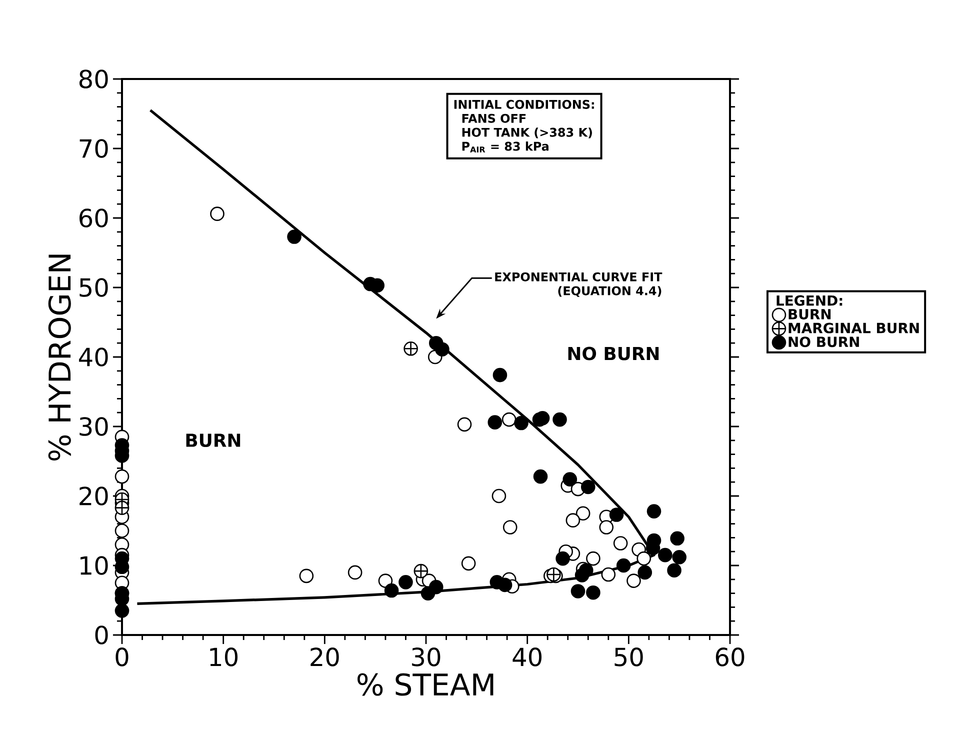  I want to click on annotation: FANS OFF, so click(494, 118).